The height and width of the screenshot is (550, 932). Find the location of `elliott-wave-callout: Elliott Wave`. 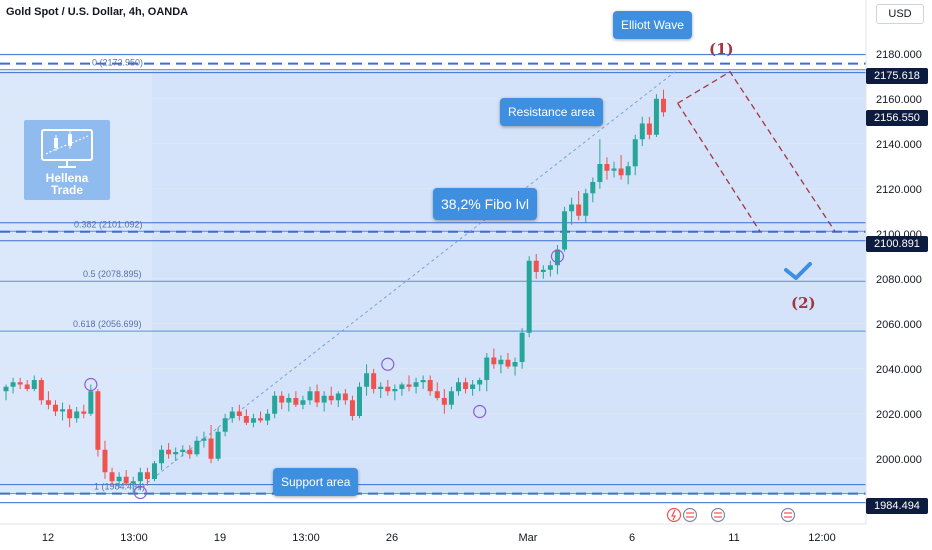

elliott-wave-callout: Elliott Wave is located at coordinates (652, 25).